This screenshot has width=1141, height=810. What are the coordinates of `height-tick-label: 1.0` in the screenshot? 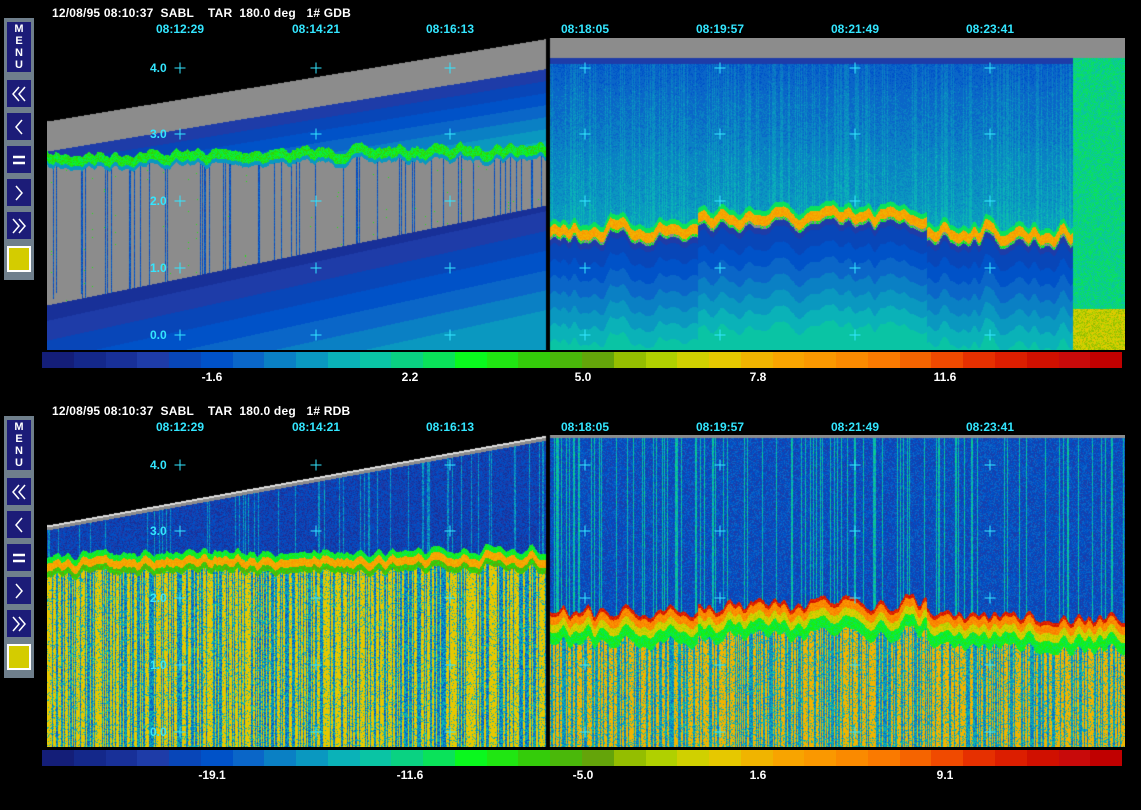 It's located at (158, 665).